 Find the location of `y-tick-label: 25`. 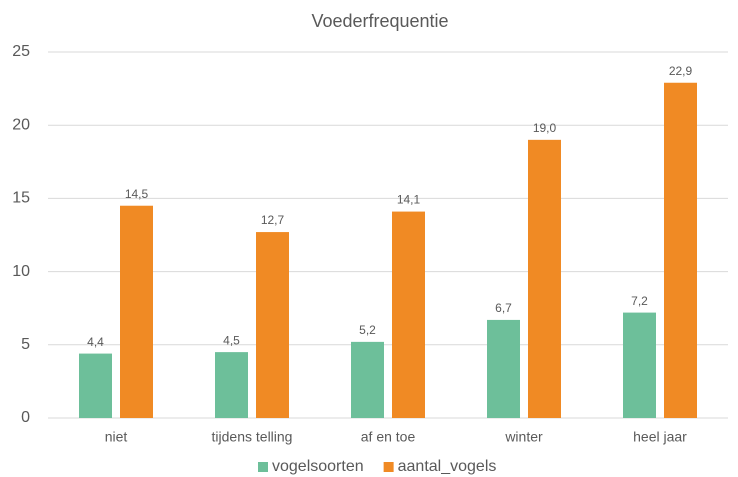

y-tick-label: 25 is located at coordinates (21, 51).